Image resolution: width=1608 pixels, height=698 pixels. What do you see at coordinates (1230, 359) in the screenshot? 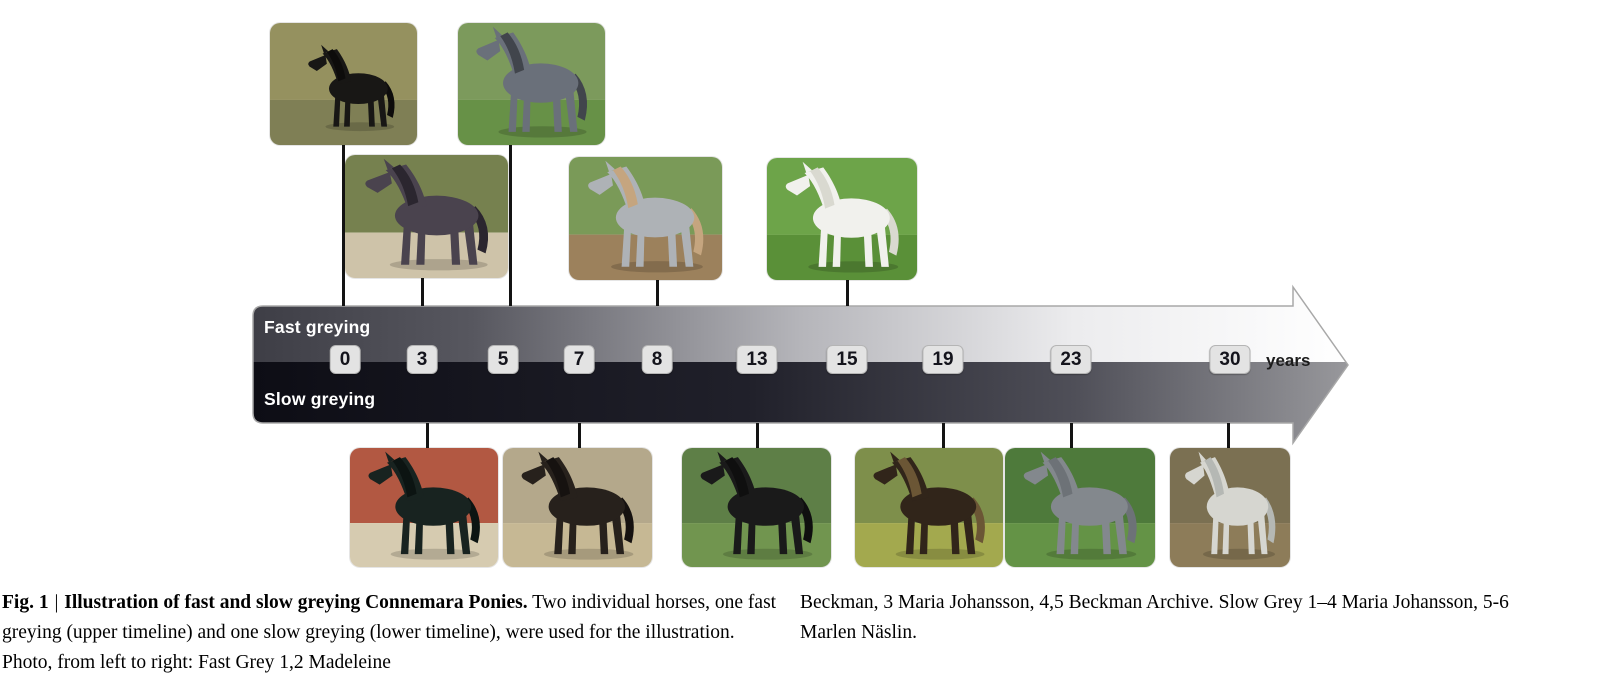
I see `year-marker-30: 30` at bounding box center [1230, 359].